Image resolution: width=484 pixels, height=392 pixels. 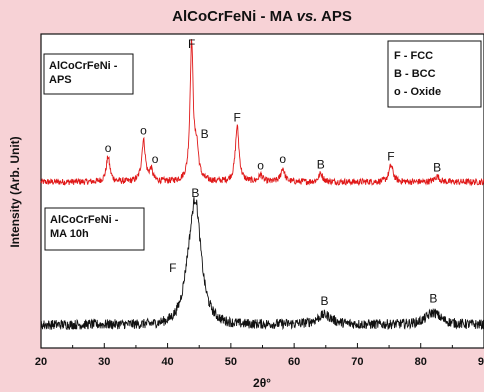 I want to click on chart-title: AlCoCrFeNi - MA vs. APS, so click(x=262, y=16).